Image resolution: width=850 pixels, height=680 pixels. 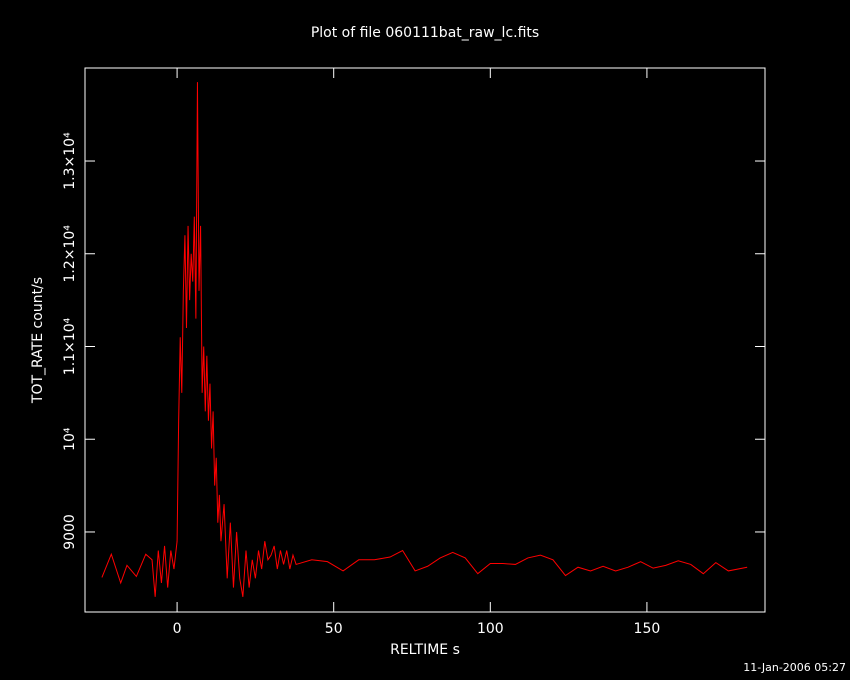 What do you see at coordinates (425, 33) in the screenshot?
I see `chart-title: Plot of file 060111bat_raw_lc.fits` at bounding box center [425, 33].